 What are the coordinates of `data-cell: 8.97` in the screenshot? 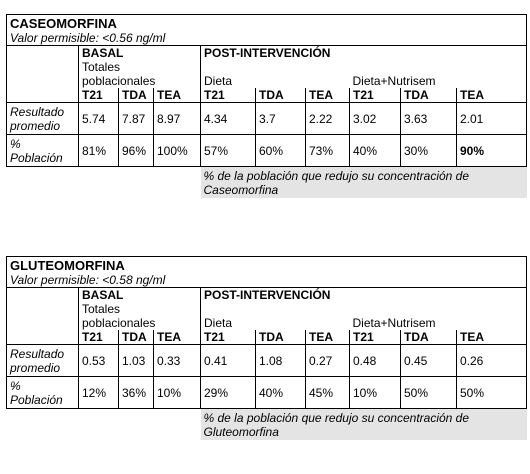 It's located at (177, 118).